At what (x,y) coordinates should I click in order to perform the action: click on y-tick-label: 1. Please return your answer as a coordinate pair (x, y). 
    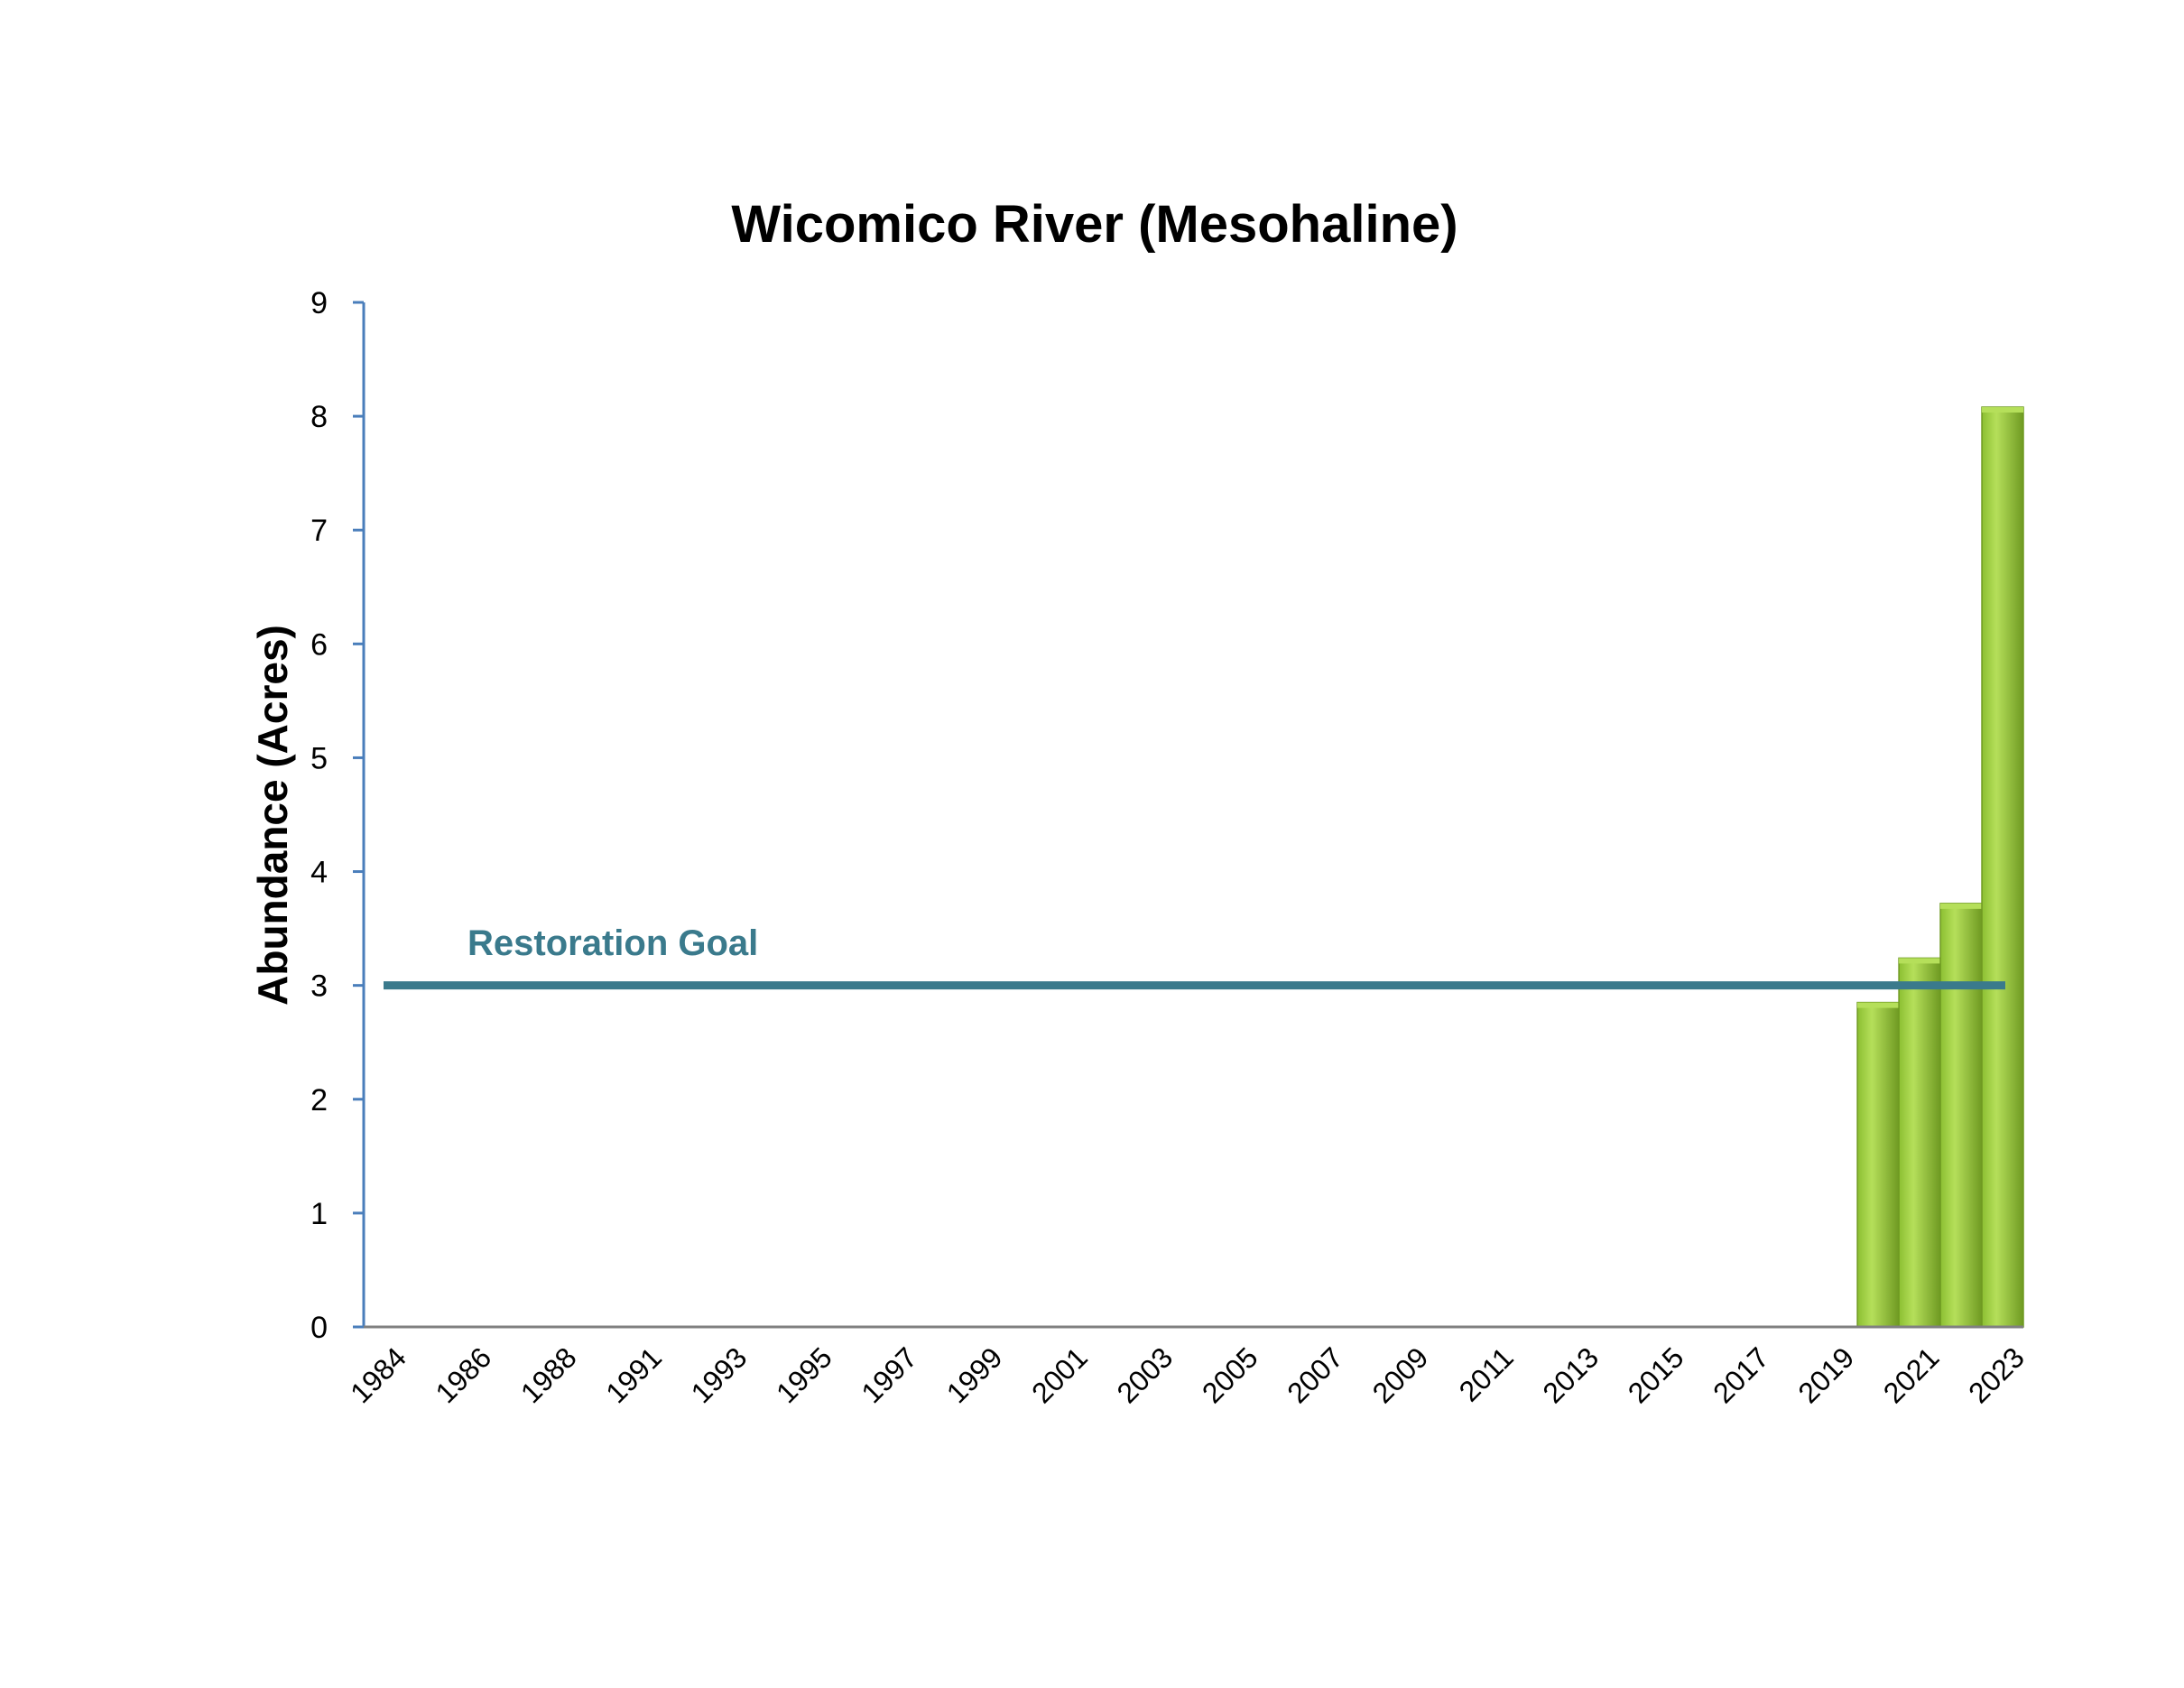
    Looking at the image, I should click on (319, 1214).